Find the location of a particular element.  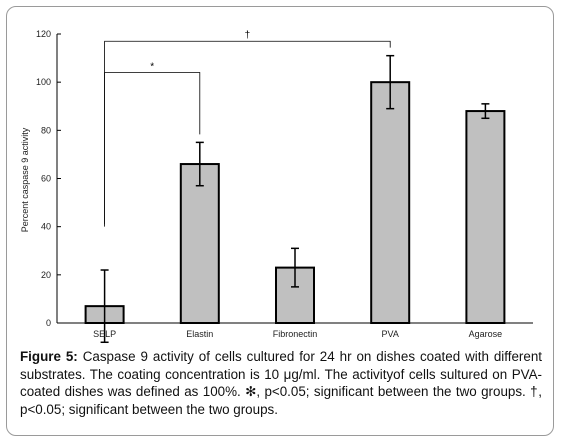

y-ticks: 0 20 40 60 80 100 120 is located at coordinates (48, 178).